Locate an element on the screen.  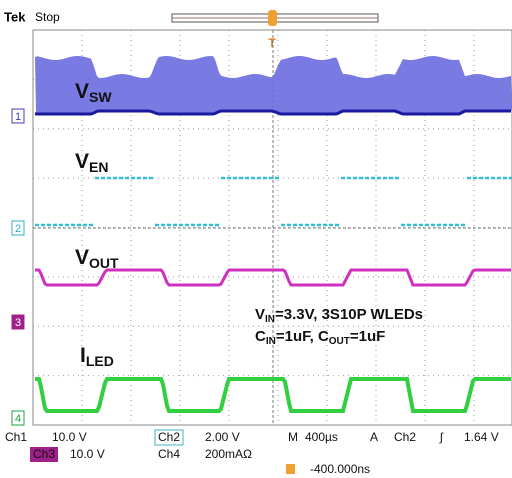
annotation-text: =1uF is located at coordinates (367, 336).